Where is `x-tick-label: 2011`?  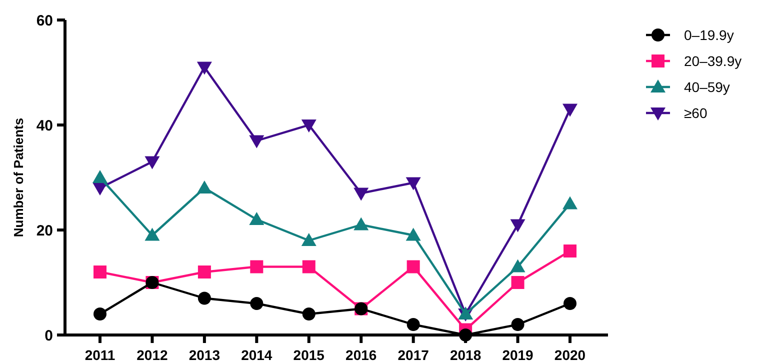
x-tick-label: 2011 is located at coordinates (100, 354).